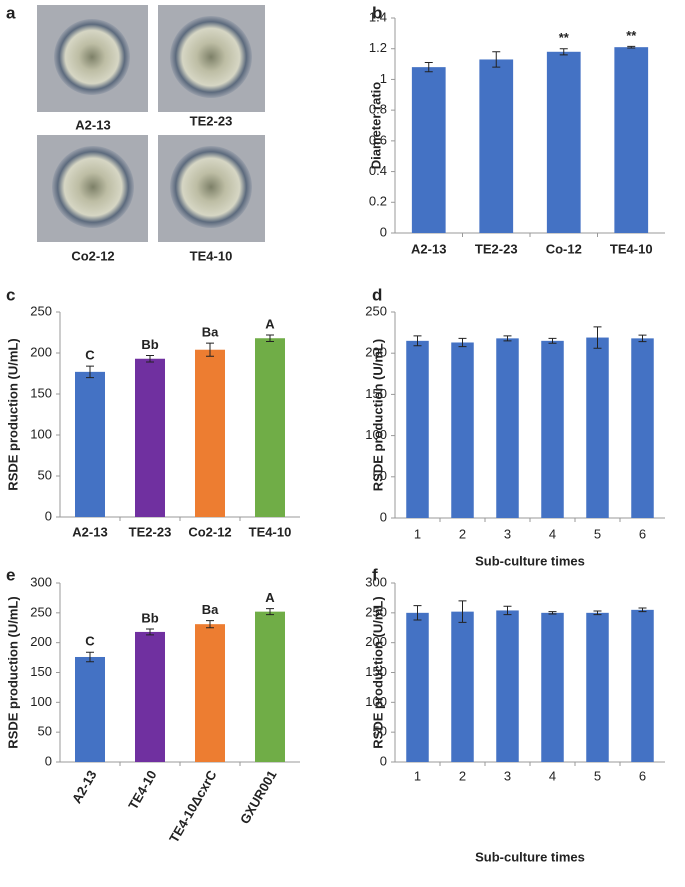 The height and width of the screenshot is (887, 685). What do you see at coordinates (11, 12) in the screenshot?
I see `panel-letter: a` at bounding box center [11, 12].